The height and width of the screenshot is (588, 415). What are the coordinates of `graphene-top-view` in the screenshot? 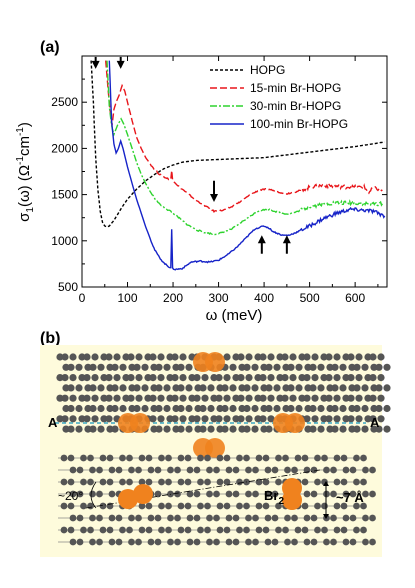 It's located at (223, 405).